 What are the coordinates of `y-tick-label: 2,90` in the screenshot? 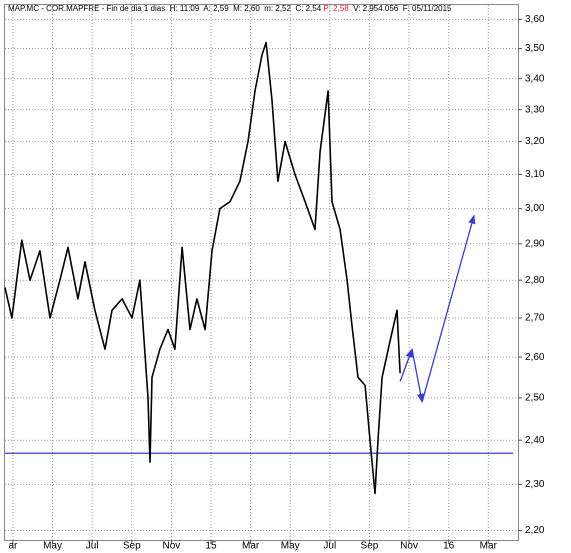 It's located at (535, 243).